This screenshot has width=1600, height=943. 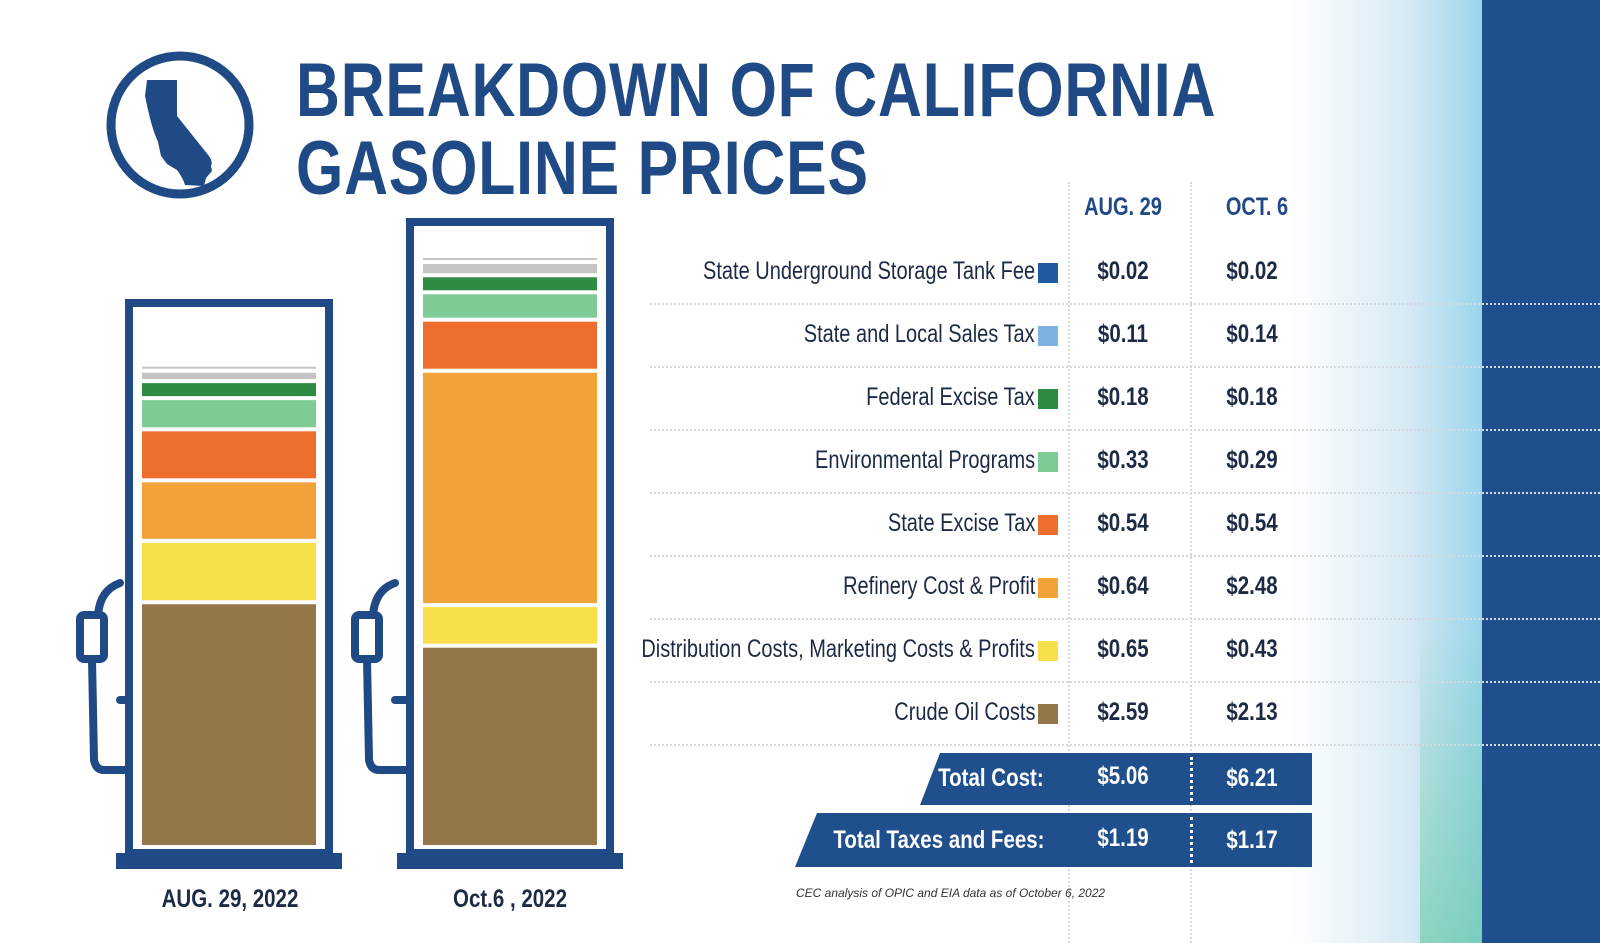 I want to click on bar-stack-aug29, so click(x=229, y=605).